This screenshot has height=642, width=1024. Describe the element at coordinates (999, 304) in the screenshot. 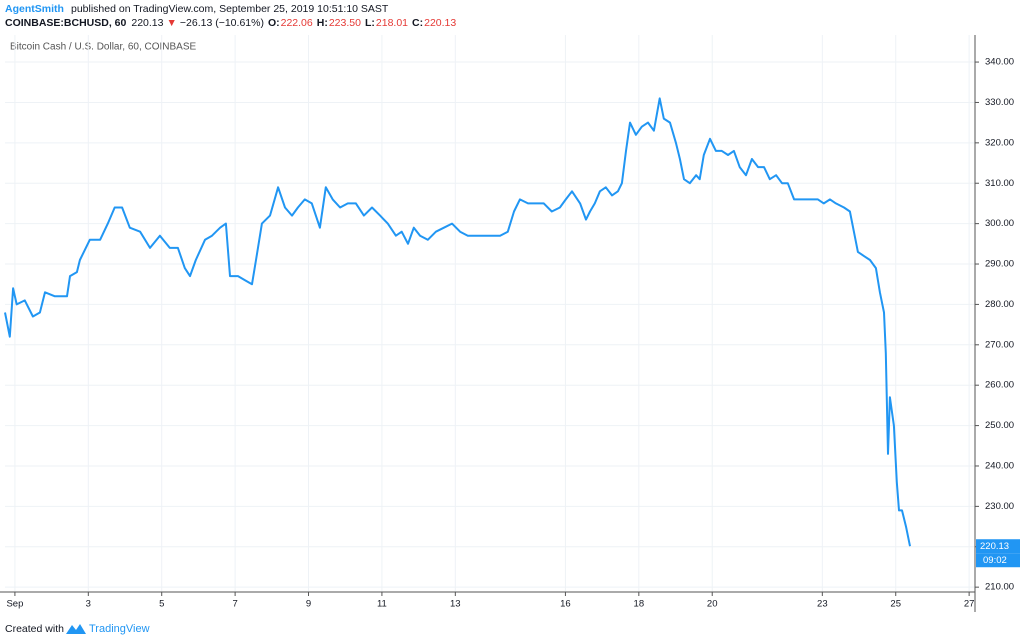

I see `y-tick-label: 280.00` at that location.